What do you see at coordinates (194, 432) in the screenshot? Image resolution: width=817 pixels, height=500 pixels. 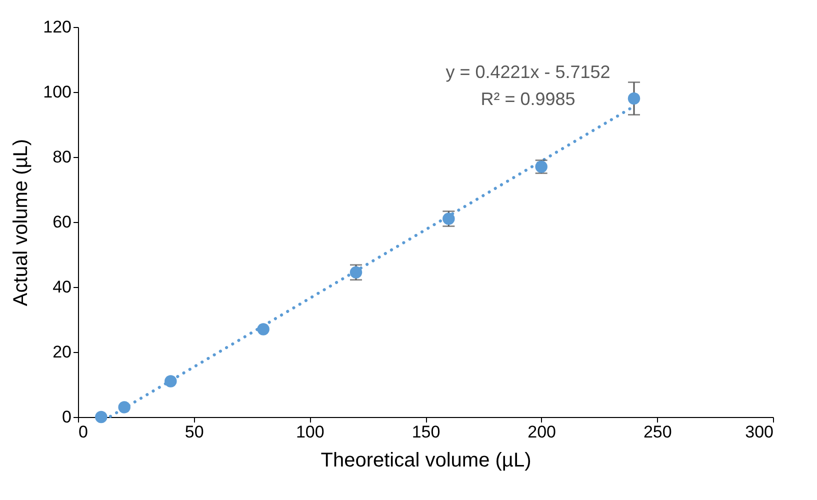 I see `x-tick-label: 50` at bounding box center [194, 432].